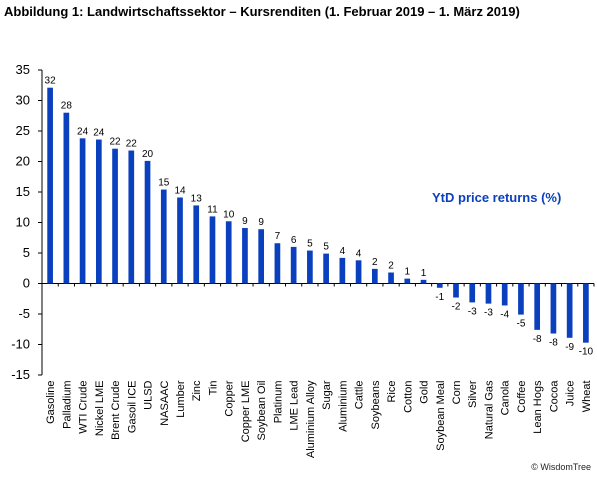  Describe the element at coordinates (359, 253) in the screenshot. I see `data-label: 4` at that location.